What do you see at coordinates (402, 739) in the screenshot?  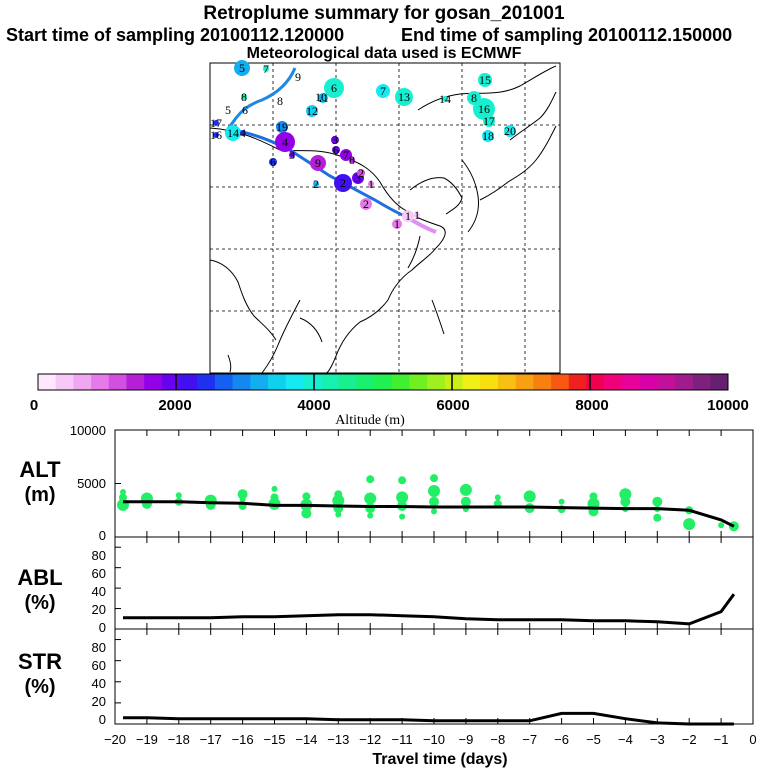 I see `x-tick-label: −11` at bounding box center [402, 739].